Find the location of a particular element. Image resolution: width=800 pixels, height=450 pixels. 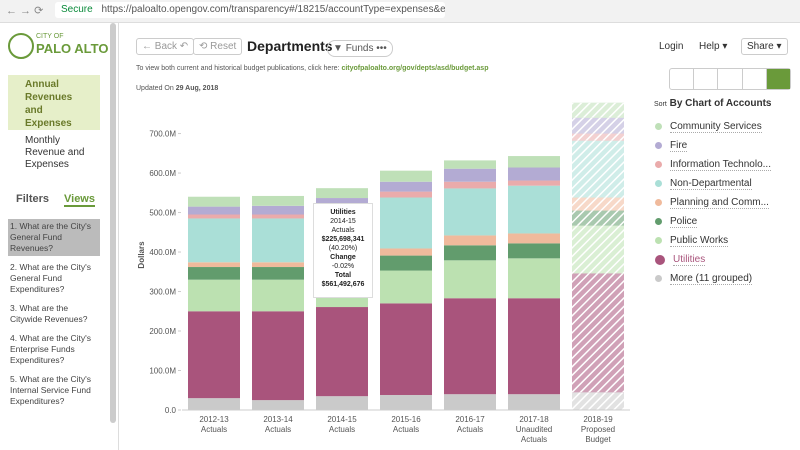

scrollbar is located at coordinates (113, 223).